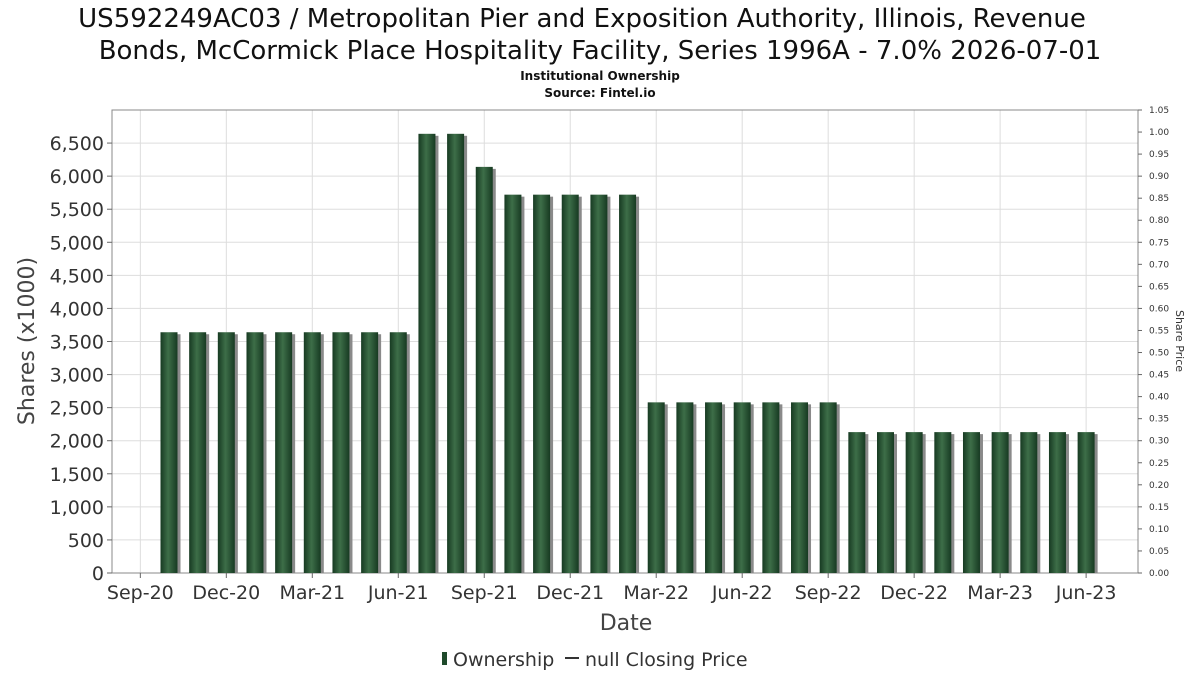 The image size is (1200, 675). What do you see at coordinates (98, 574) in the screenshot?
I see `y-tick-label: 0` at bounding box center [98, 574].